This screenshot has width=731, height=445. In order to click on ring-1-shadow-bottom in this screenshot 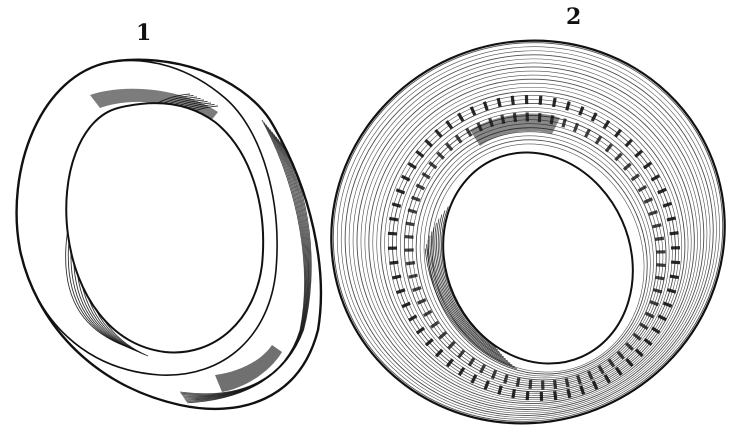, I will do `click(248, 368)`.